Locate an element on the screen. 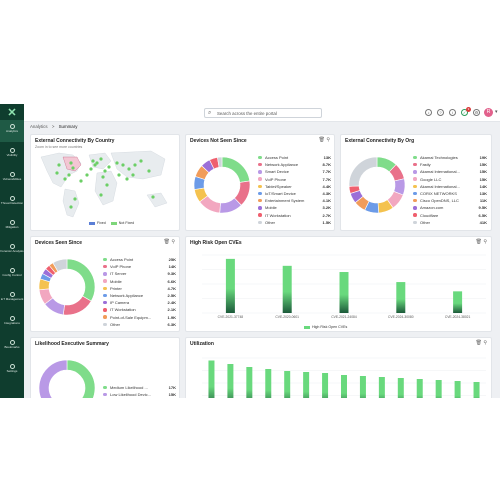  legend-item: Access Point 13K is located at coordinates (294, 158).